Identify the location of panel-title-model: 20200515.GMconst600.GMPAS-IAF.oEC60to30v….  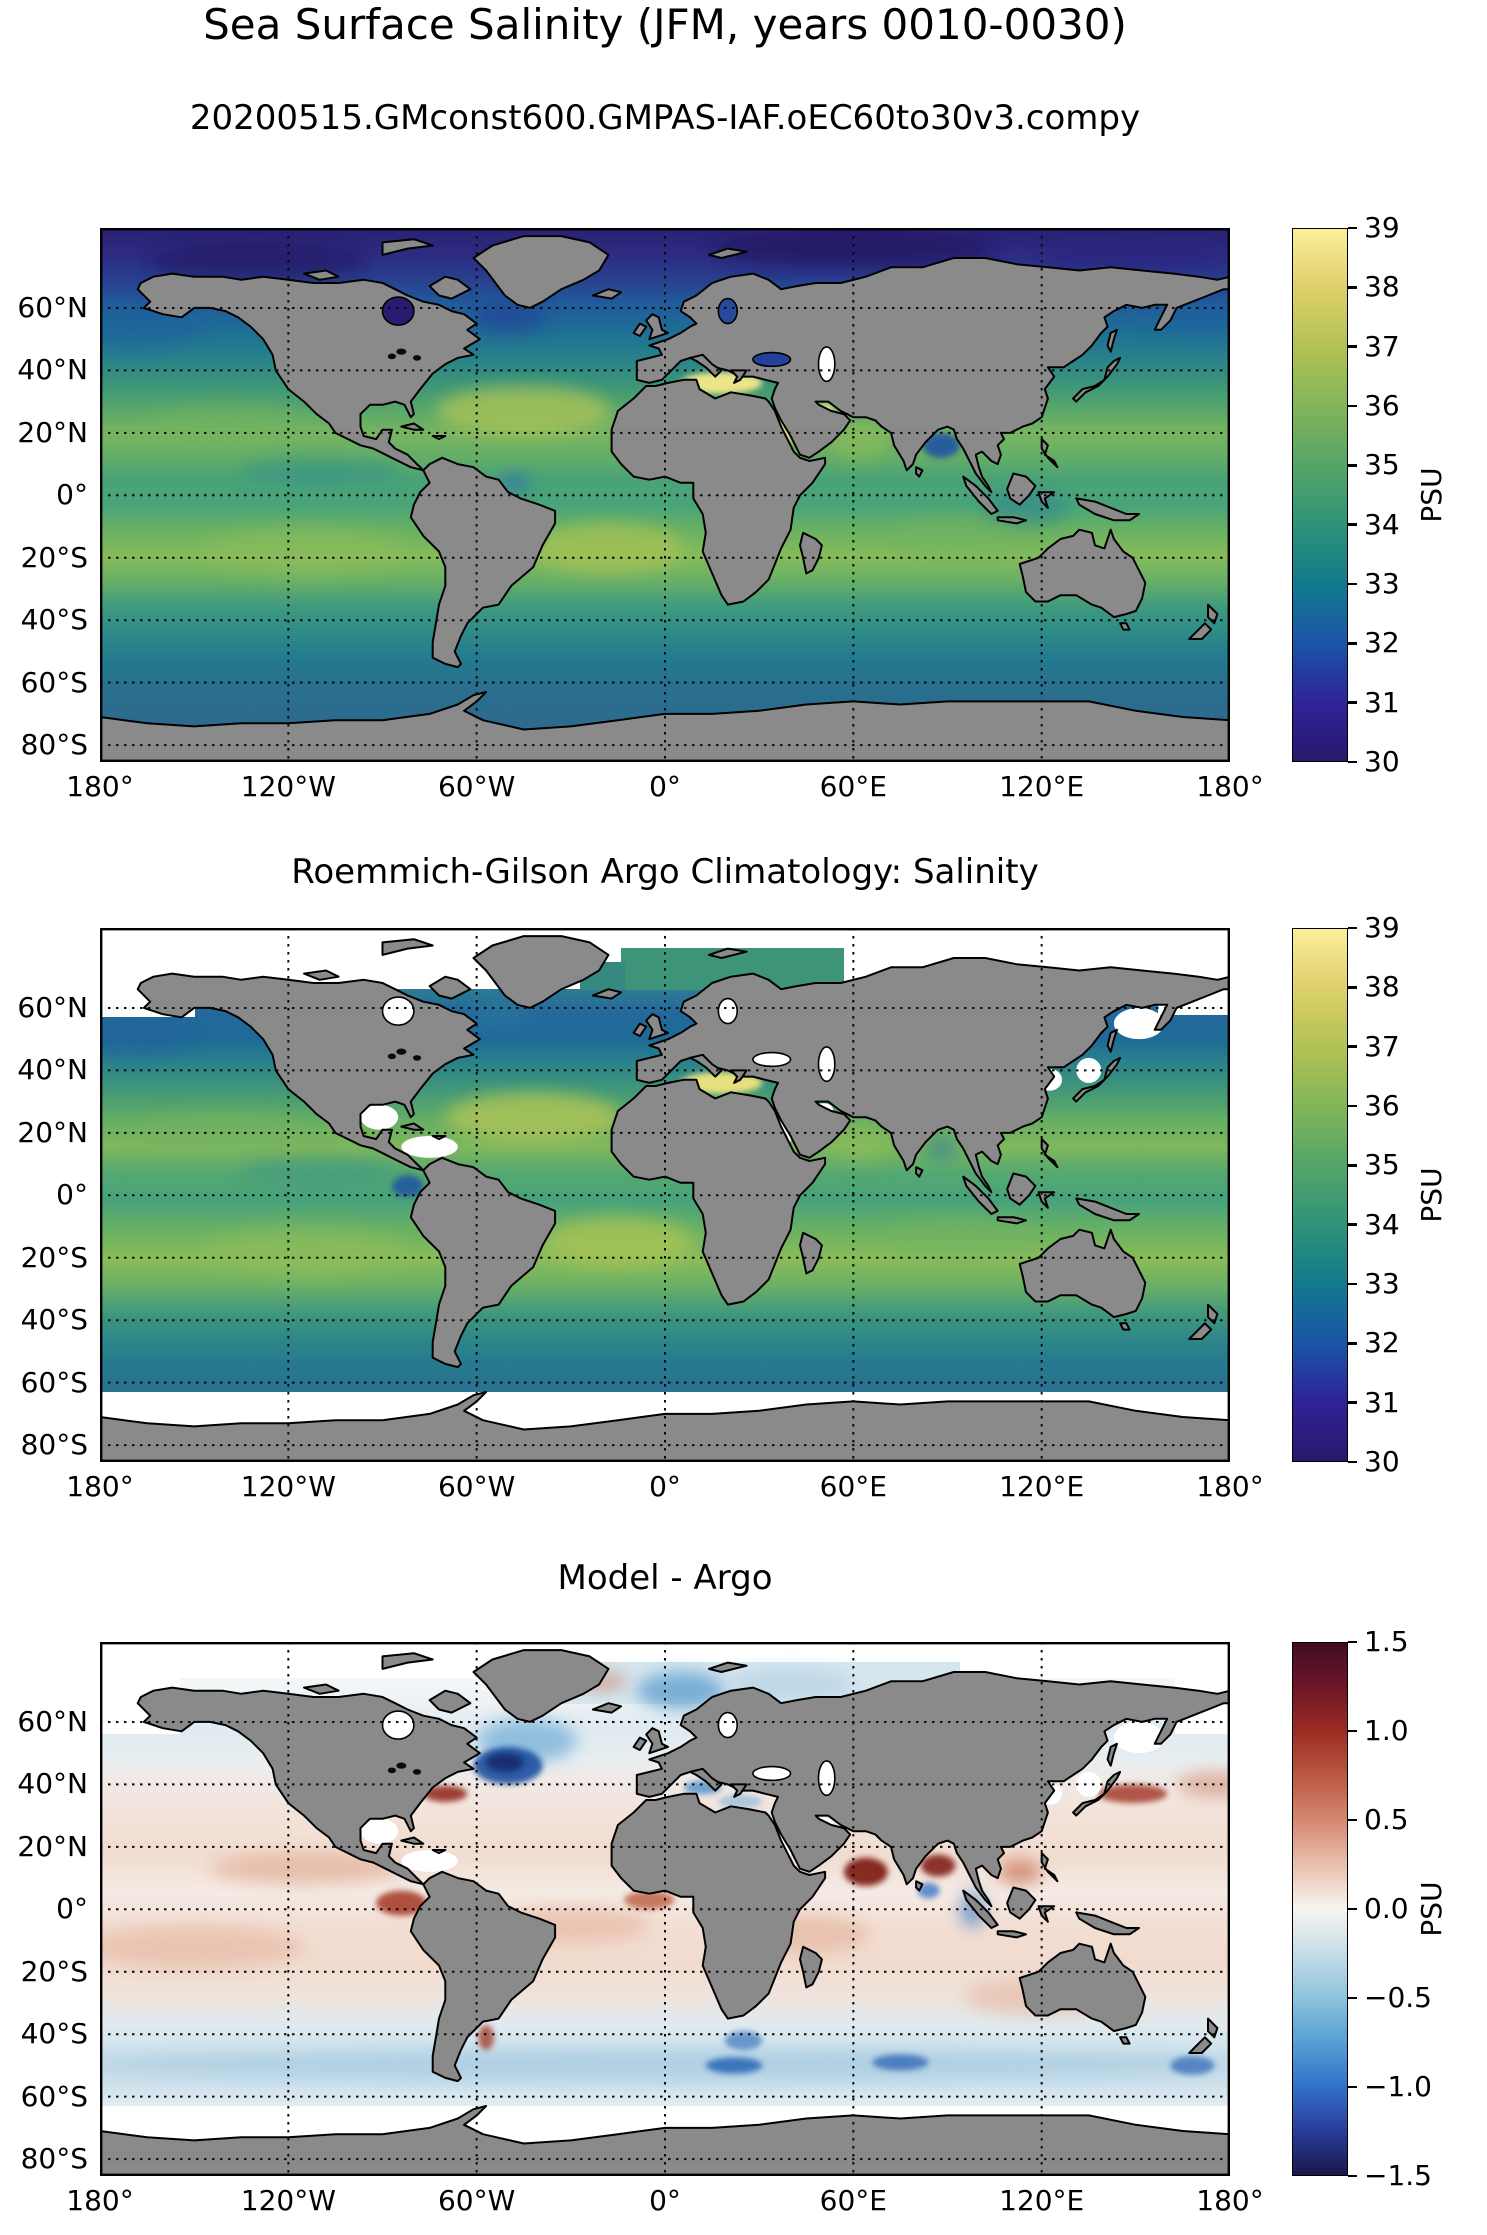
(665, 118).